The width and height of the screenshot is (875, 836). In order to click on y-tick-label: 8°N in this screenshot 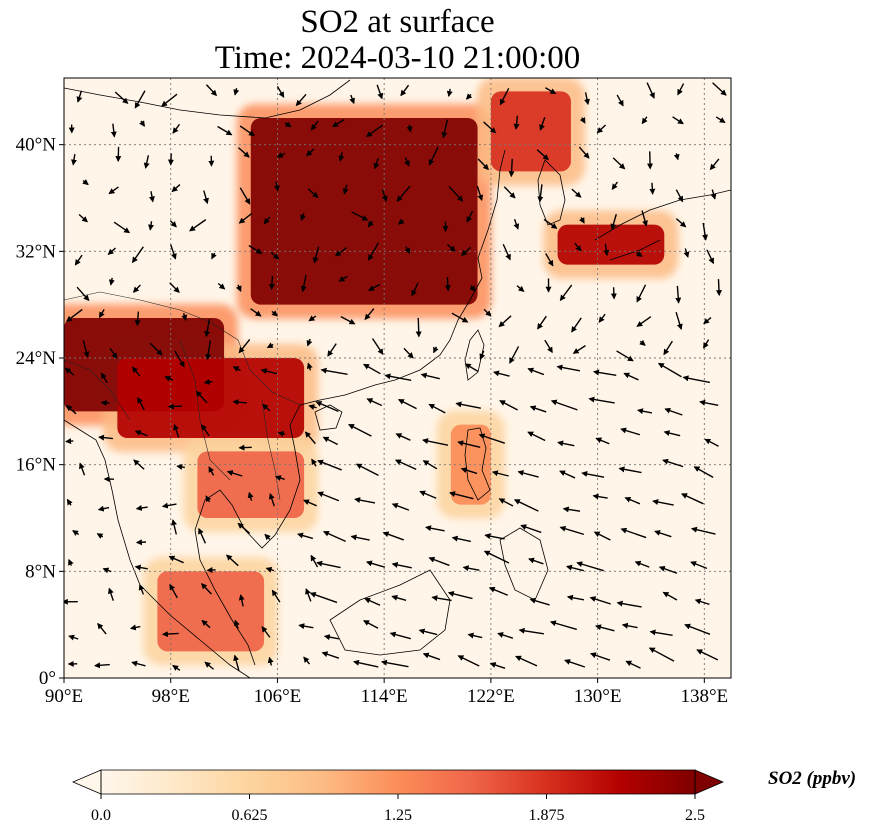, I will do `click(40, 571)`.